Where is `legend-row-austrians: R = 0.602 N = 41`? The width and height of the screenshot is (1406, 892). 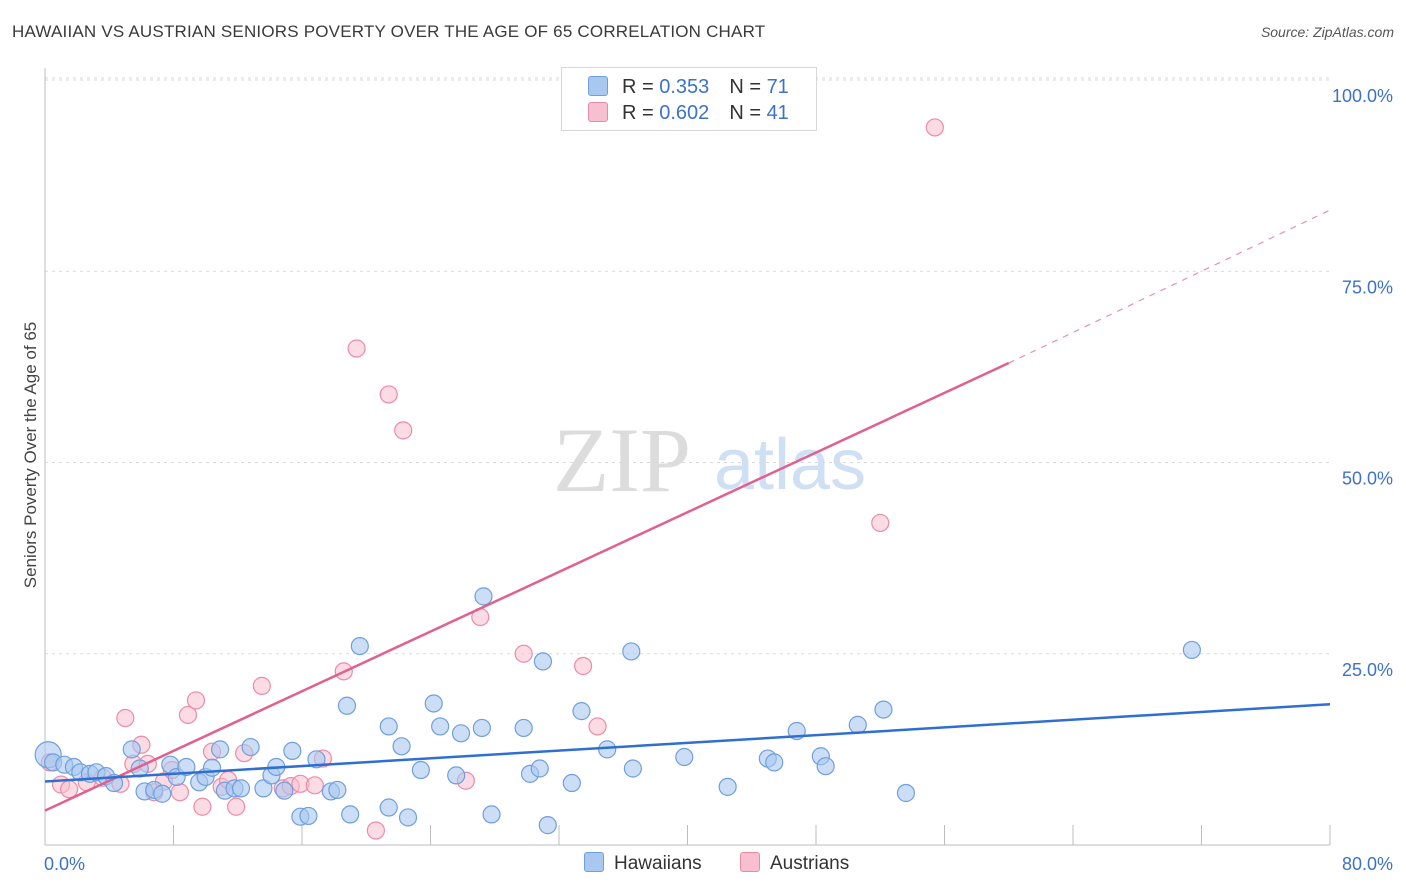
legend-row-austrians: R = 0.602 N = 41 is located at coordinates (688, 114).